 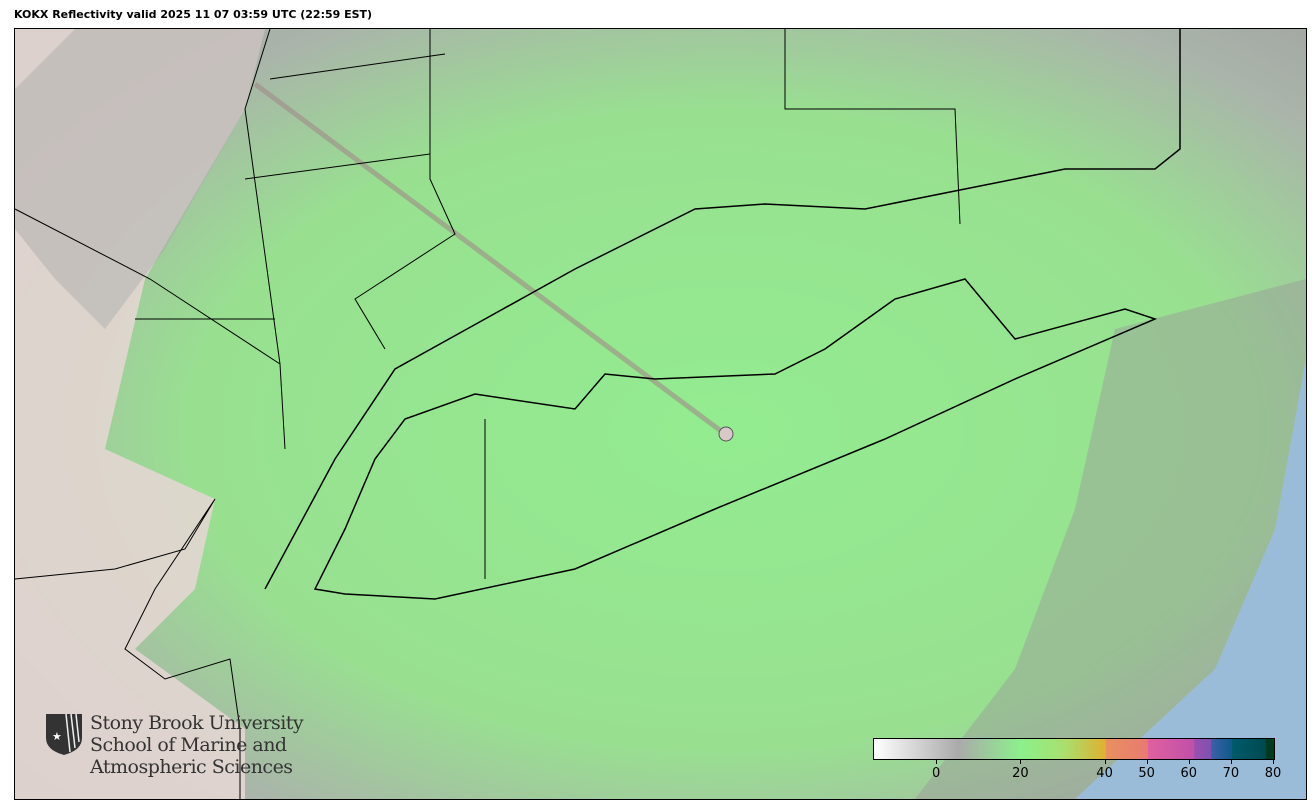 What do you see at coordinates (1231, 773) in the screenshot?
I see `colorbar-tick-label: 70` at bounding box center [1231, 773].